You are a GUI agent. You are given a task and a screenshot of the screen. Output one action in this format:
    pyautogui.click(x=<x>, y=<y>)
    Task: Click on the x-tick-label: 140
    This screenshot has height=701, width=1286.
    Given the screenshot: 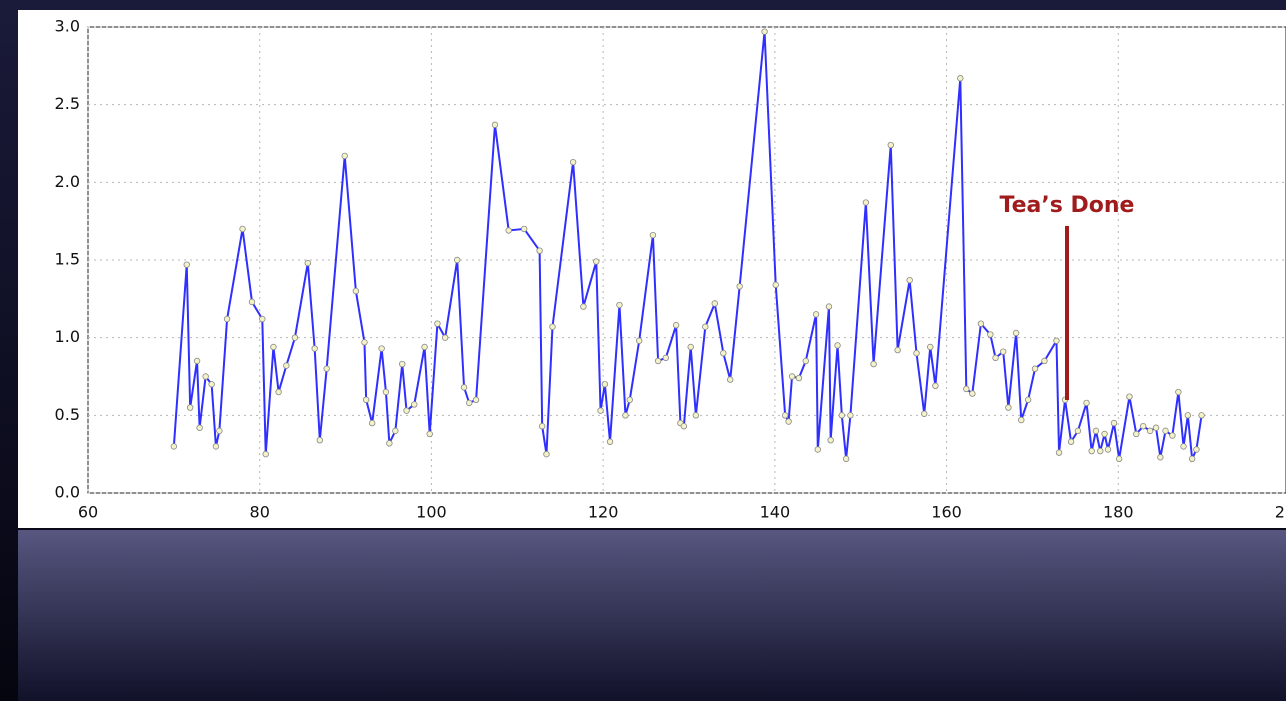 What is the action you would take?
    pyautogui.click(x=775, y=512)
    